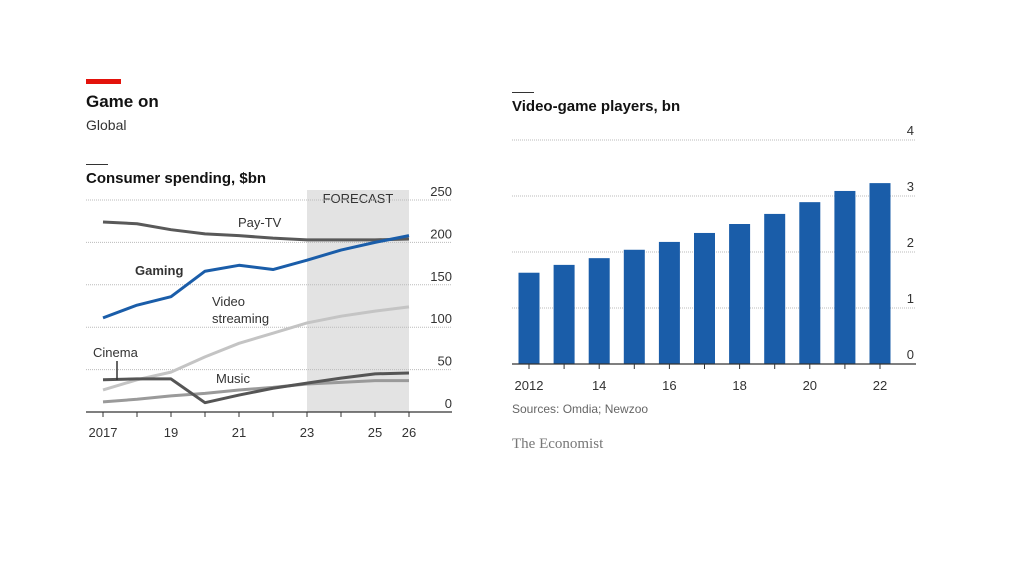 This screenshot has width=1024, height=576. What do you see at coordinates (256, 277) in the screenshot?
I see `series-line-gaming` at bounding box center [256, 277].